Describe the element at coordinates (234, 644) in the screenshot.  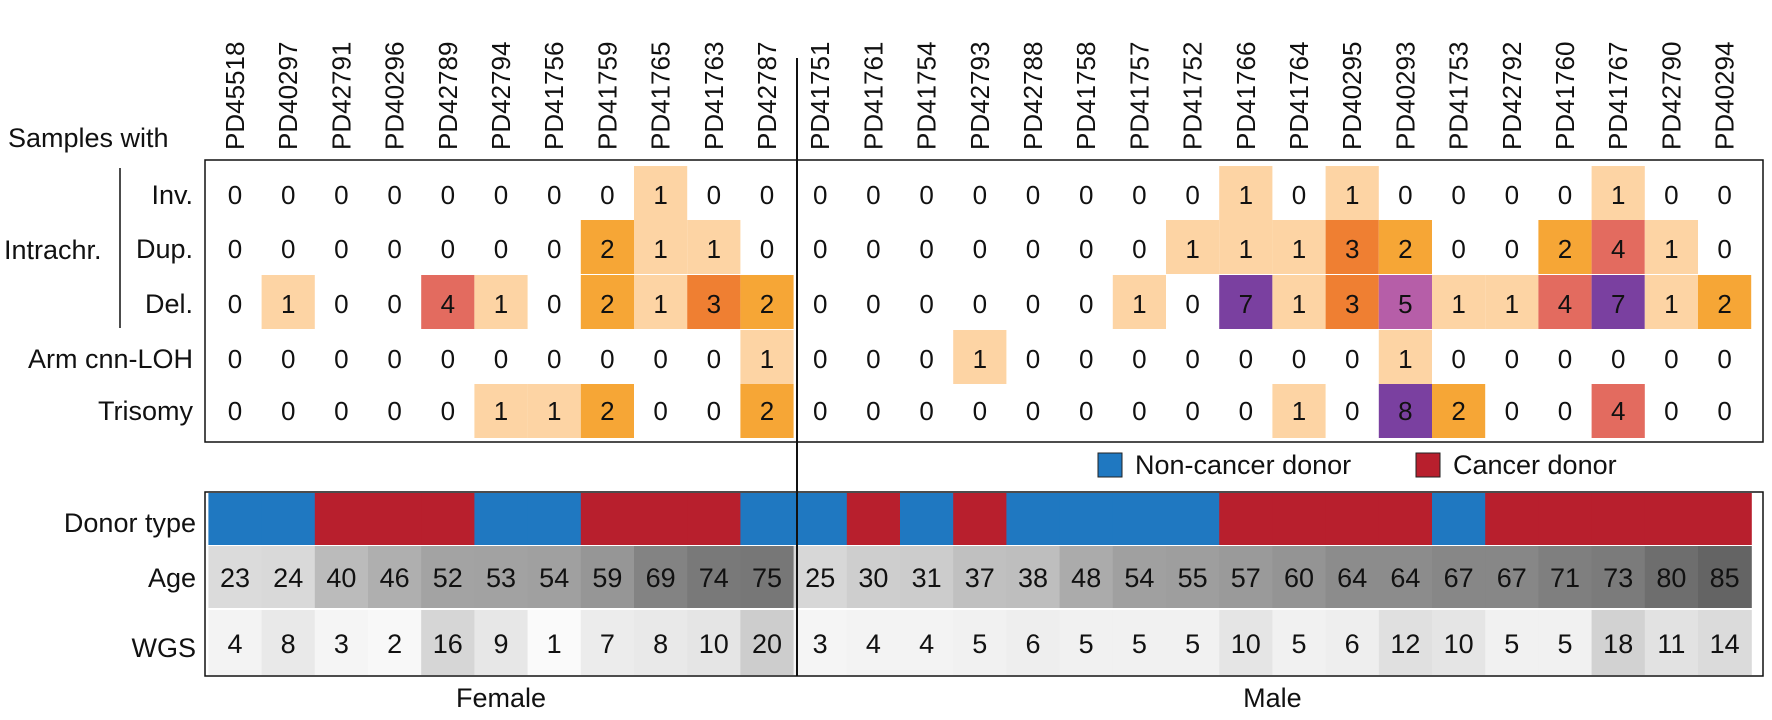
I see `wgs-value: 4` at that location.